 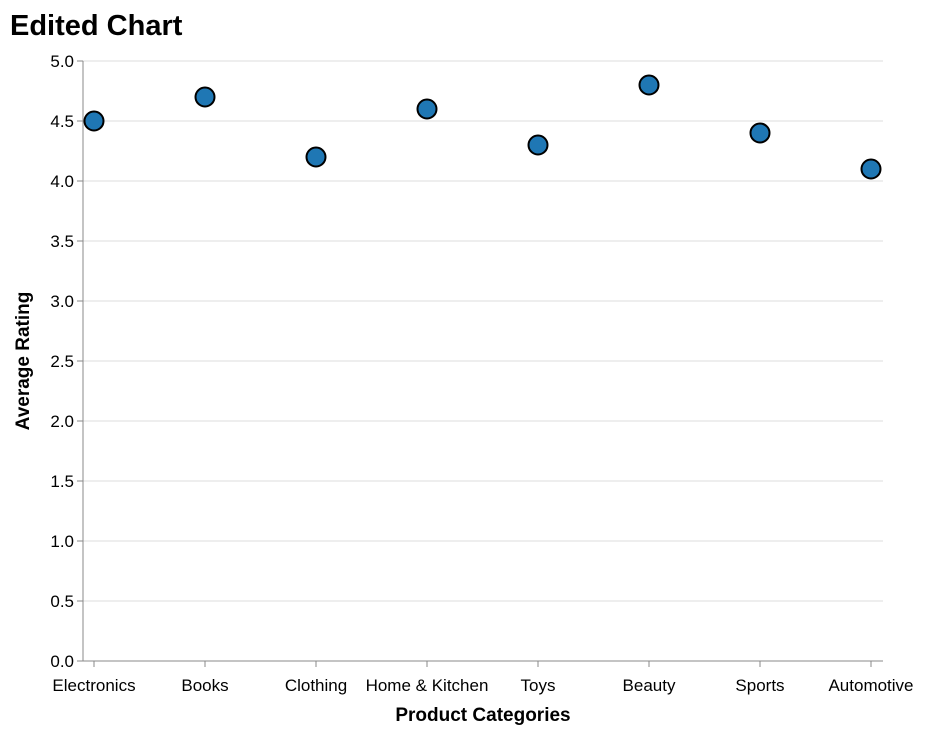 What do you see at coordinates (62, 601) in the screenshot?
I see `y-tick-label: 0.5` at bounding box center [62, 601].